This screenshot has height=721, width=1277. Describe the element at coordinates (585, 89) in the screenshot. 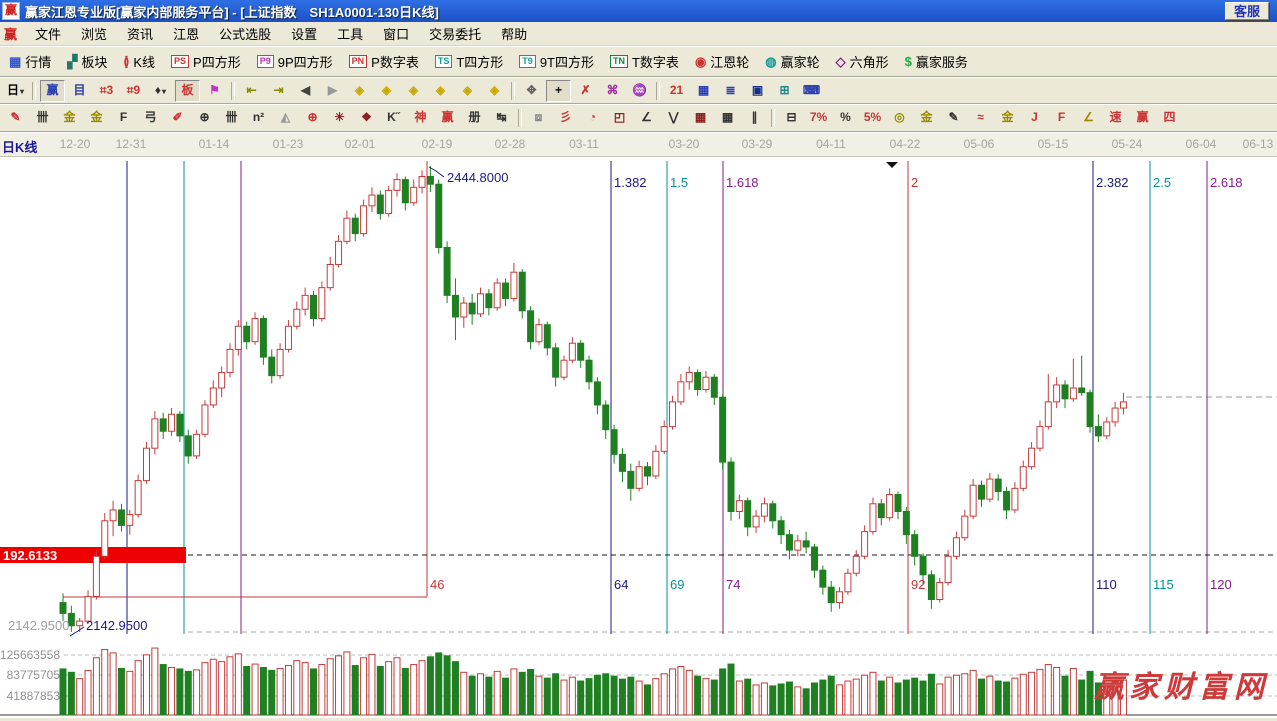

I see `nav-mark-tool-icon: ✗` at that location.